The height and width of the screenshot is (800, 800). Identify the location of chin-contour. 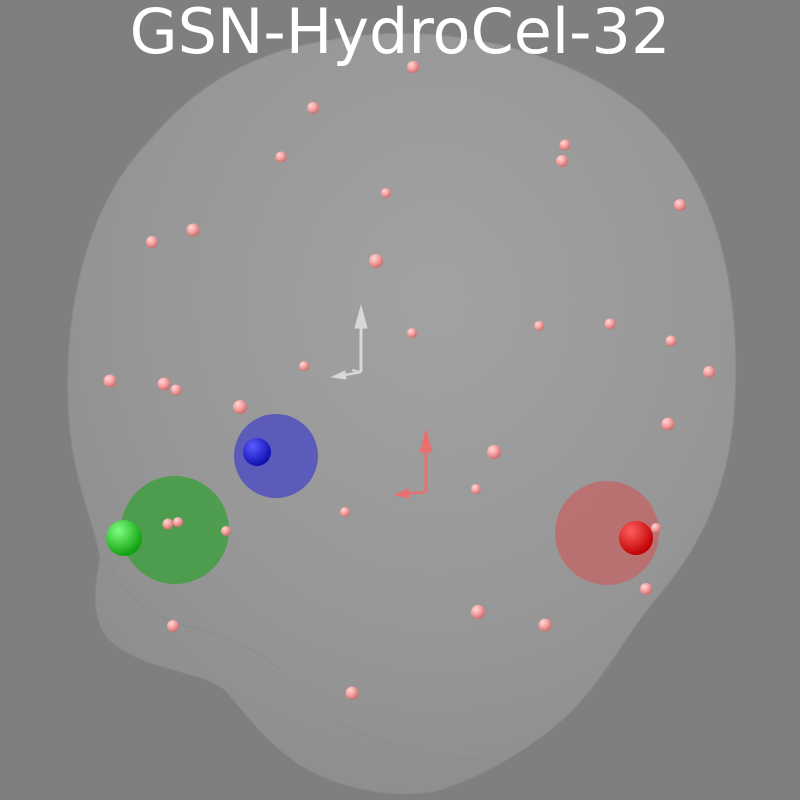
(370, 710).